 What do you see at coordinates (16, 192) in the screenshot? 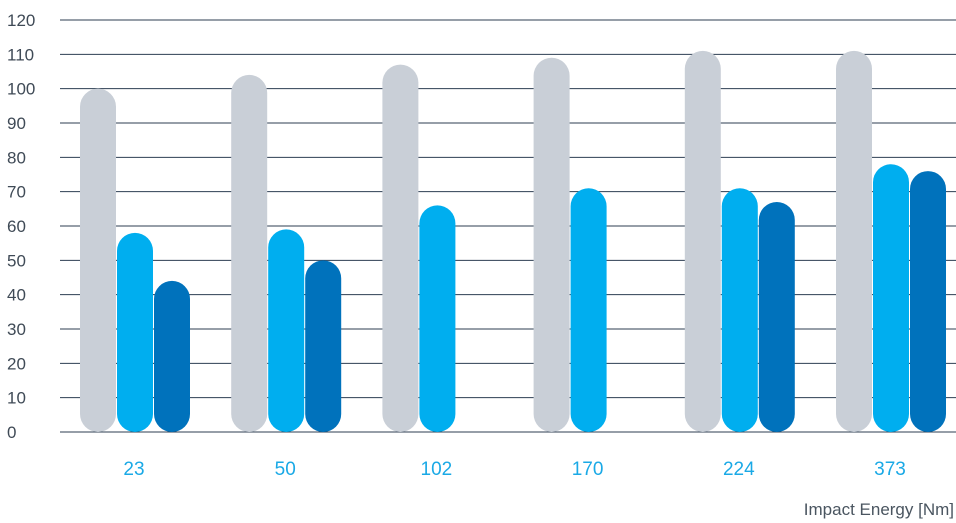
I see `y-tick-label: 70` at bounding box center [16, 192].